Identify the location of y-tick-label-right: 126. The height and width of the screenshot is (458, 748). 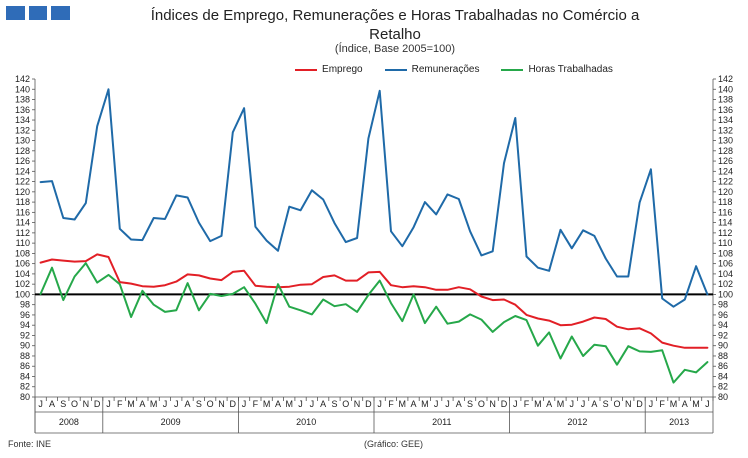
(725, 161).